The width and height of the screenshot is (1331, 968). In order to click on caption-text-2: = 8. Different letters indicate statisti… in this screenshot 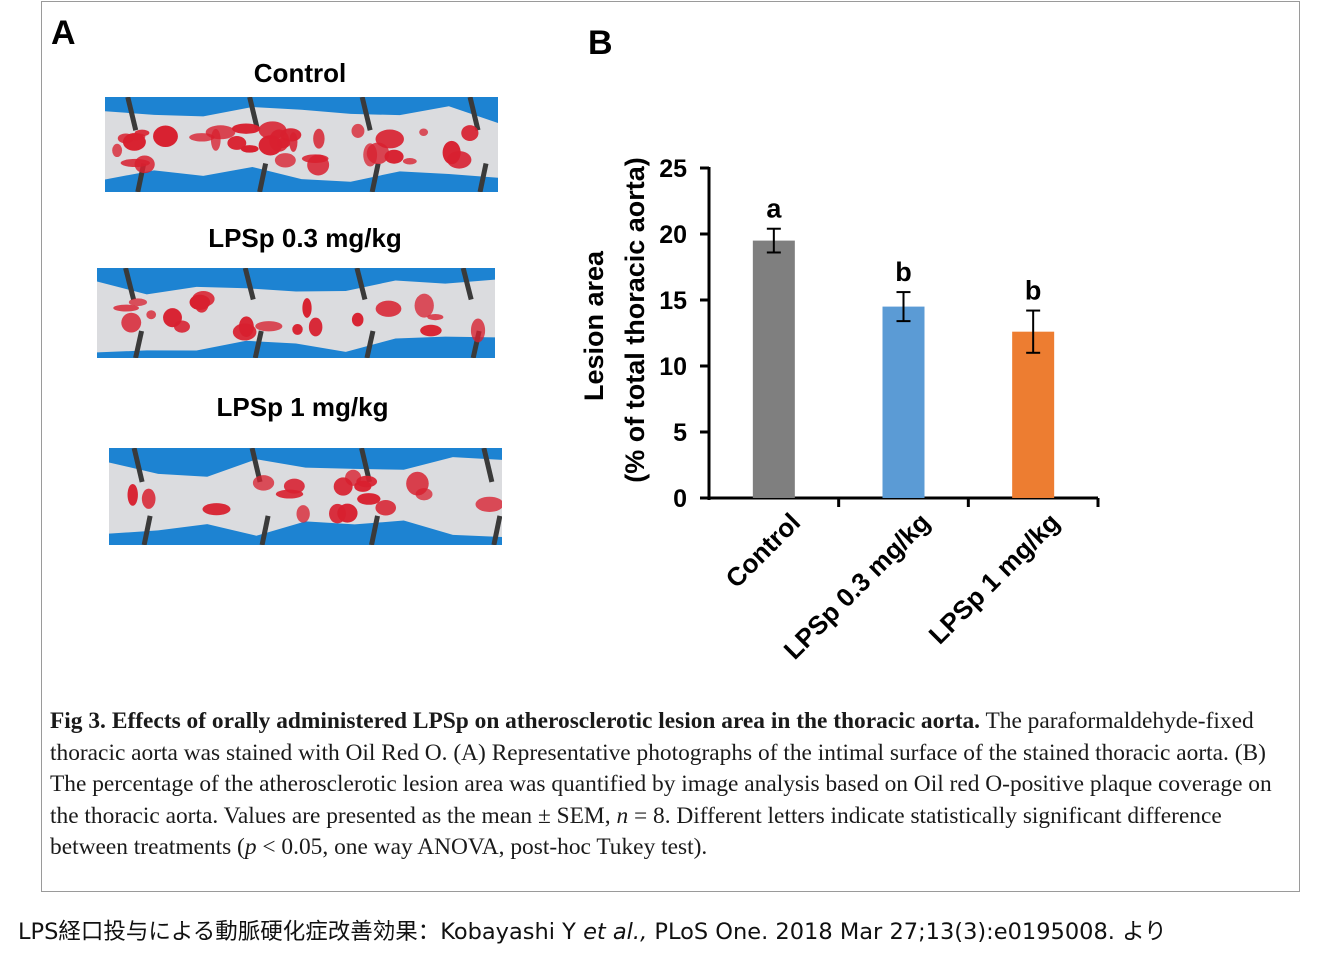, I will do `click(636, 831)`.